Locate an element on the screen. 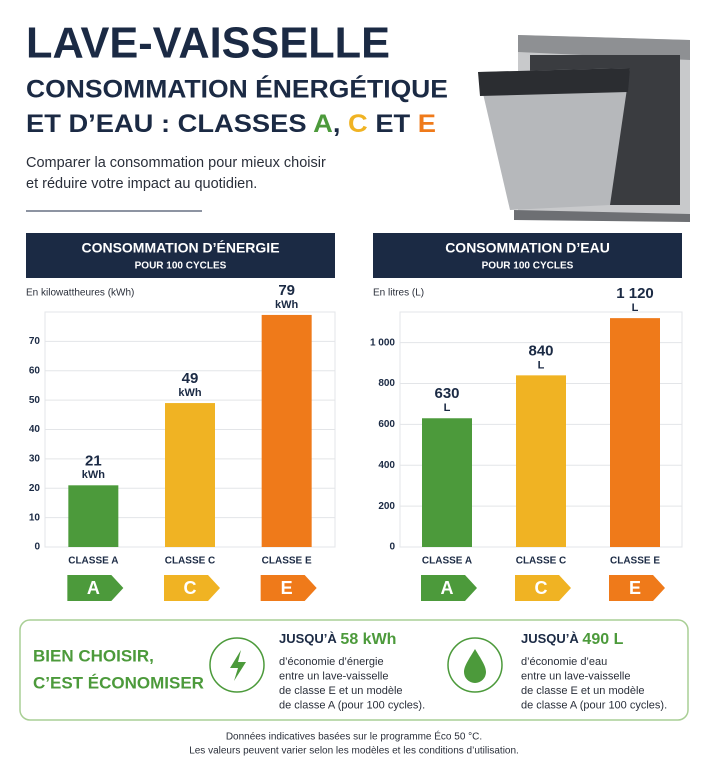  value-label: 630 is located at coordinates (446, 393).